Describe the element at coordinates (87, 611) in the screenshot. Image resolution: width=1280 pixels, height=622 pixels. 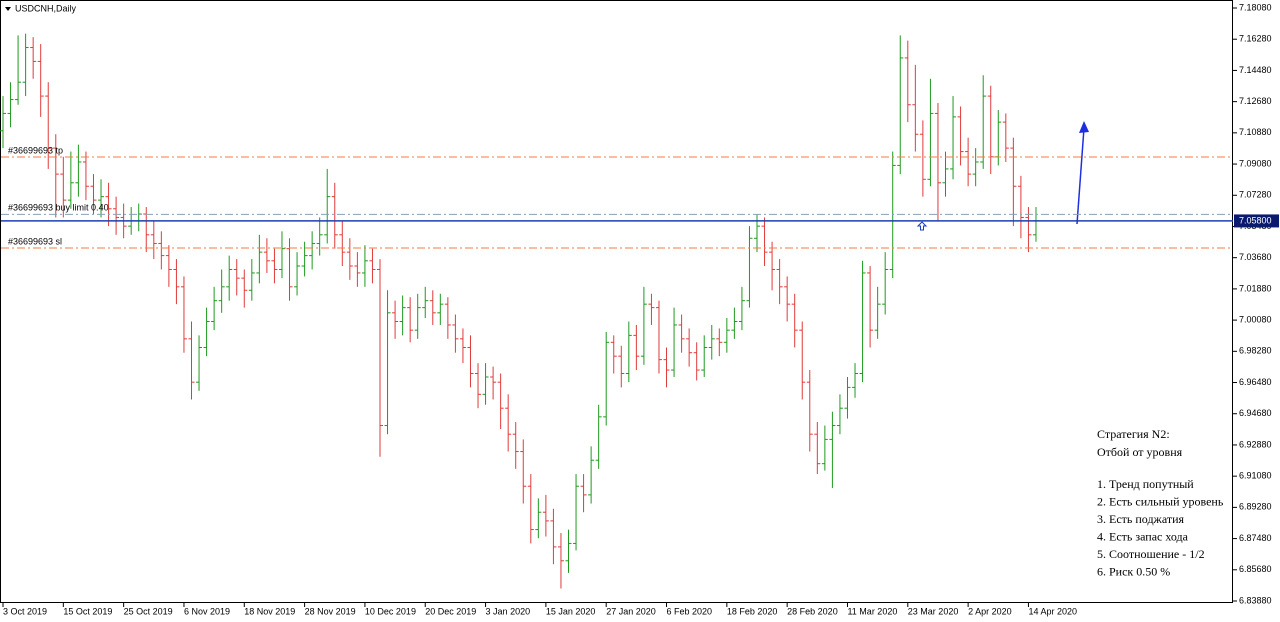
I see `x-tick-label: 15 Oct 2019` at that location.